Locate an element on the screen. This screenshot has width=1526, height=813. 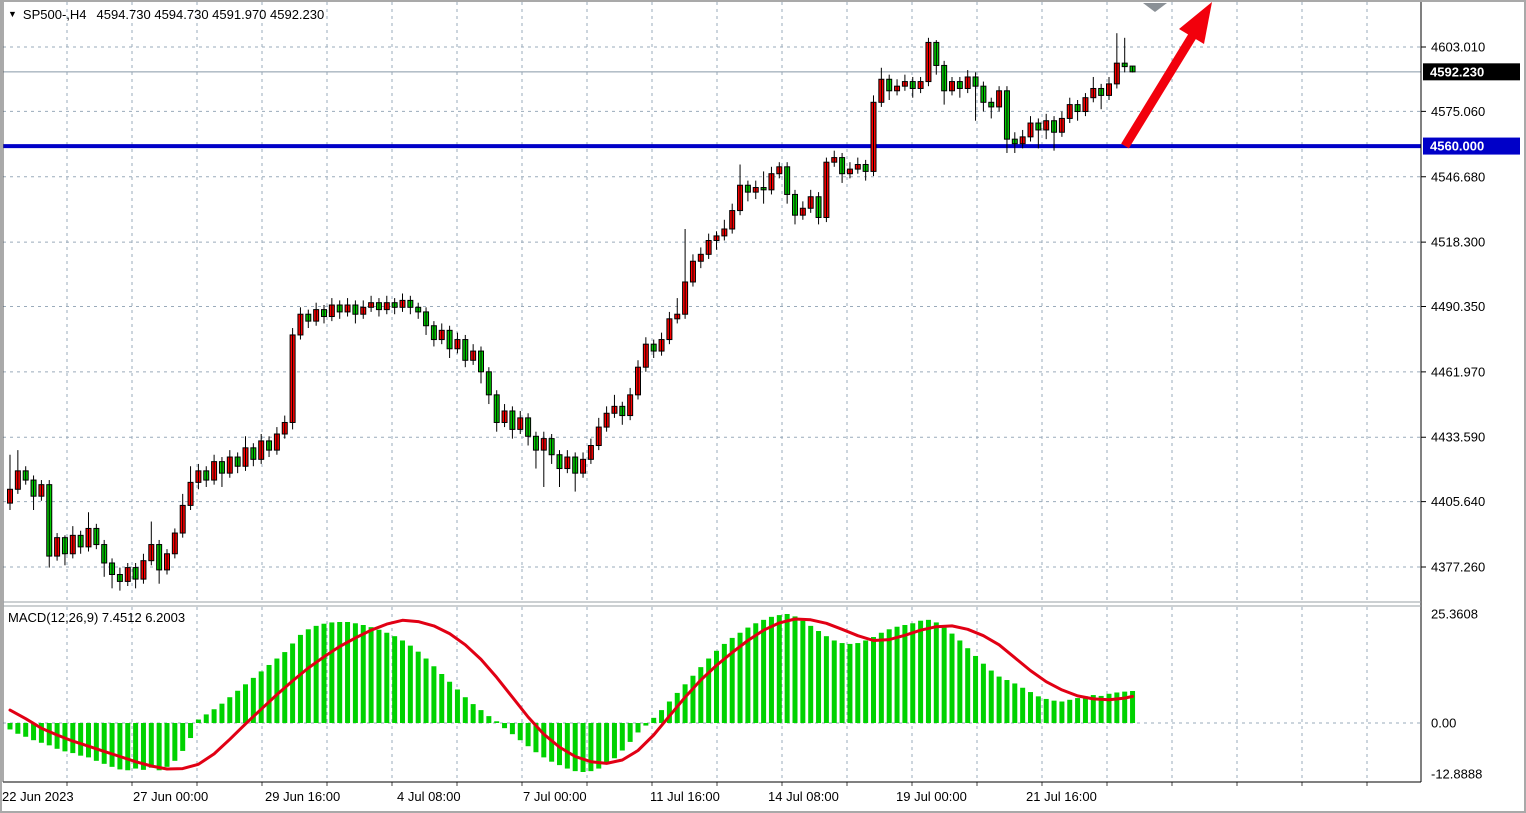
macd-signal-line is located at coordinates (571, 694).